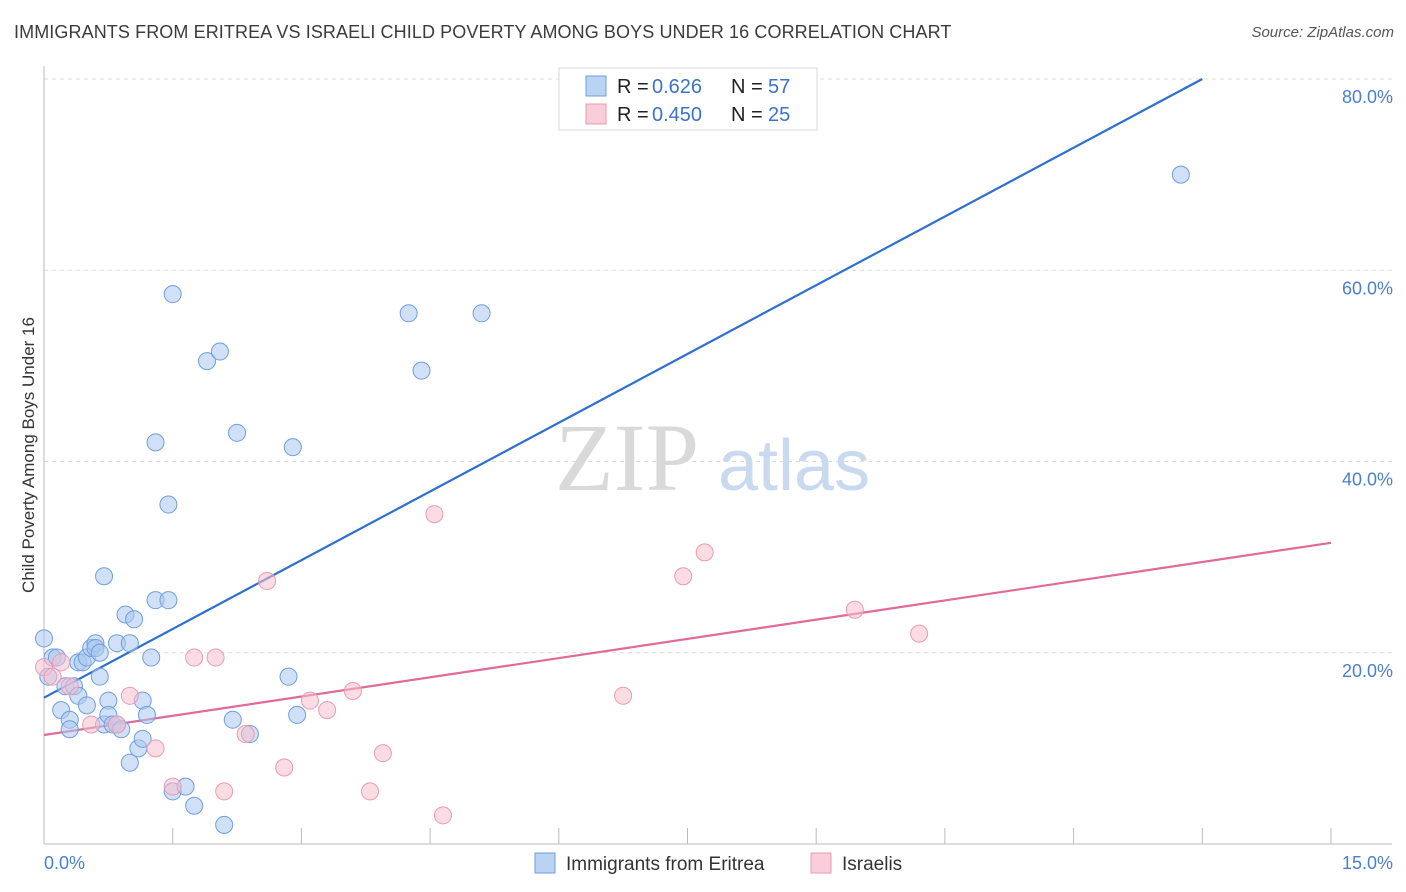 Image resolution: width=1406 pixels, height=892 pixels. What do you see at coordinates (677, 115) in the screenshot?
I see `legend-r-value: 0.450` at bounding box center [677, 115].